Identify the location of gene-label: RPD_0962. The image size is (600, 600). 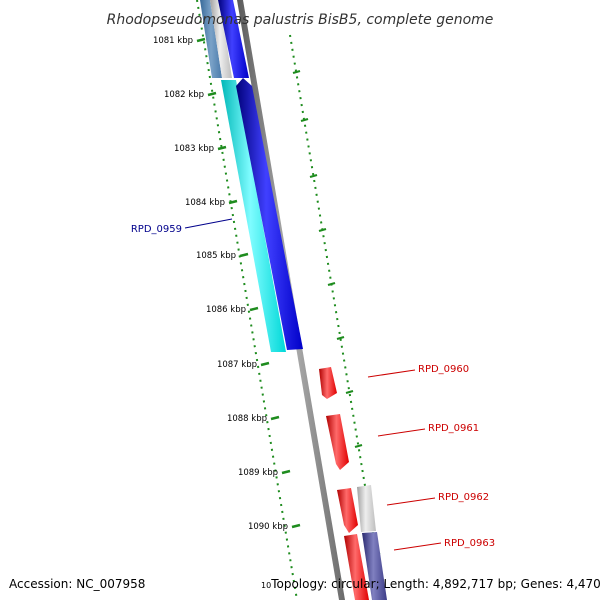
(463, 497).